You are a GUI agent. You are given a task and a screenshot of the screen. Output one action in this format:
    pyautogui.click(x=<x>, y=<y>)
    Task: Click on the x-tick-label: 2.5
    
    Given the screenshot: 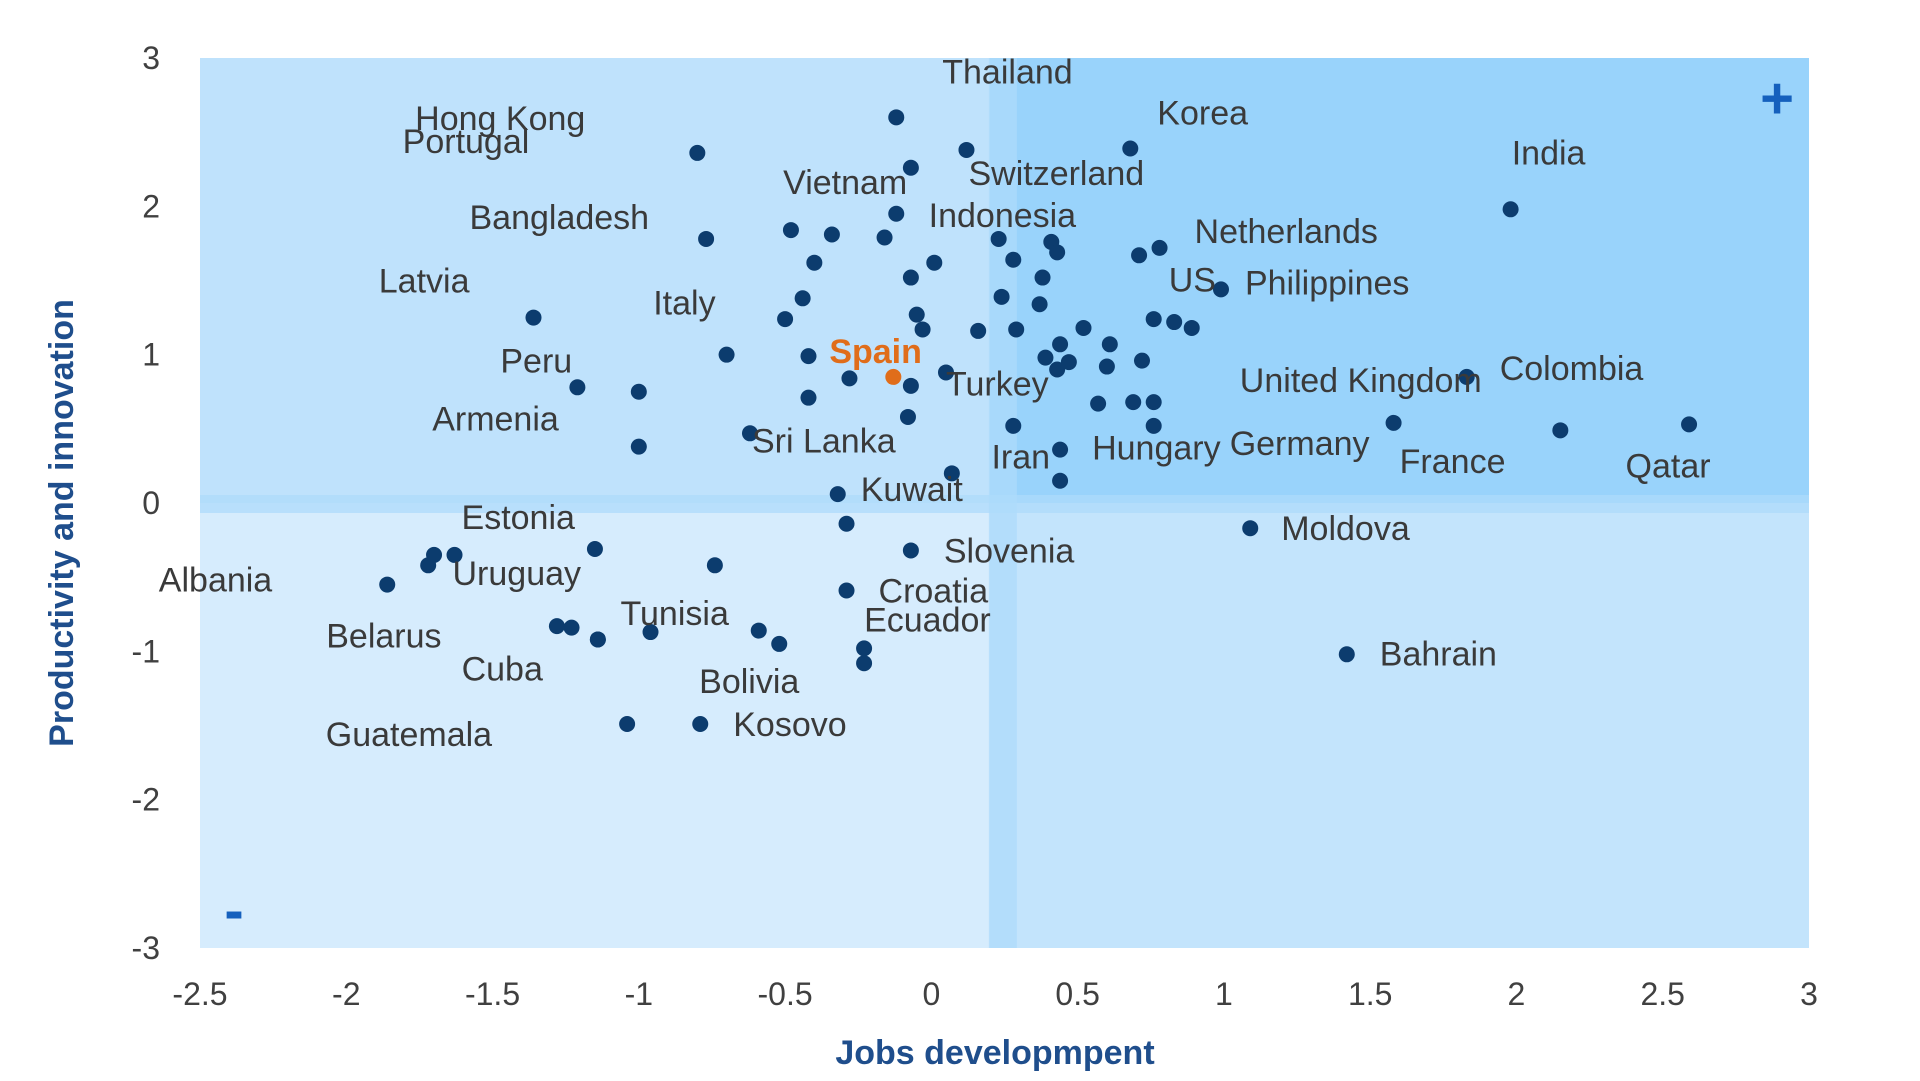 What is the action you would take?
    pyautogui.click(x=1662, y=994)
    